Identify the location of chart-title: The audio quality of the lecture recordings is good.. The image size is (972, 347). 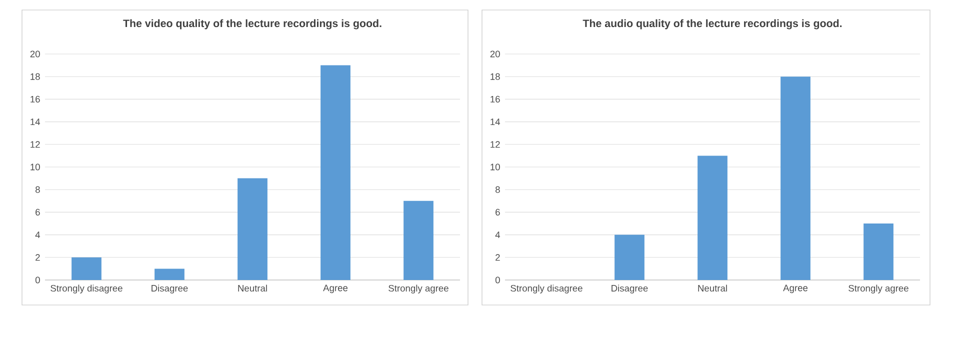
(712, 24).